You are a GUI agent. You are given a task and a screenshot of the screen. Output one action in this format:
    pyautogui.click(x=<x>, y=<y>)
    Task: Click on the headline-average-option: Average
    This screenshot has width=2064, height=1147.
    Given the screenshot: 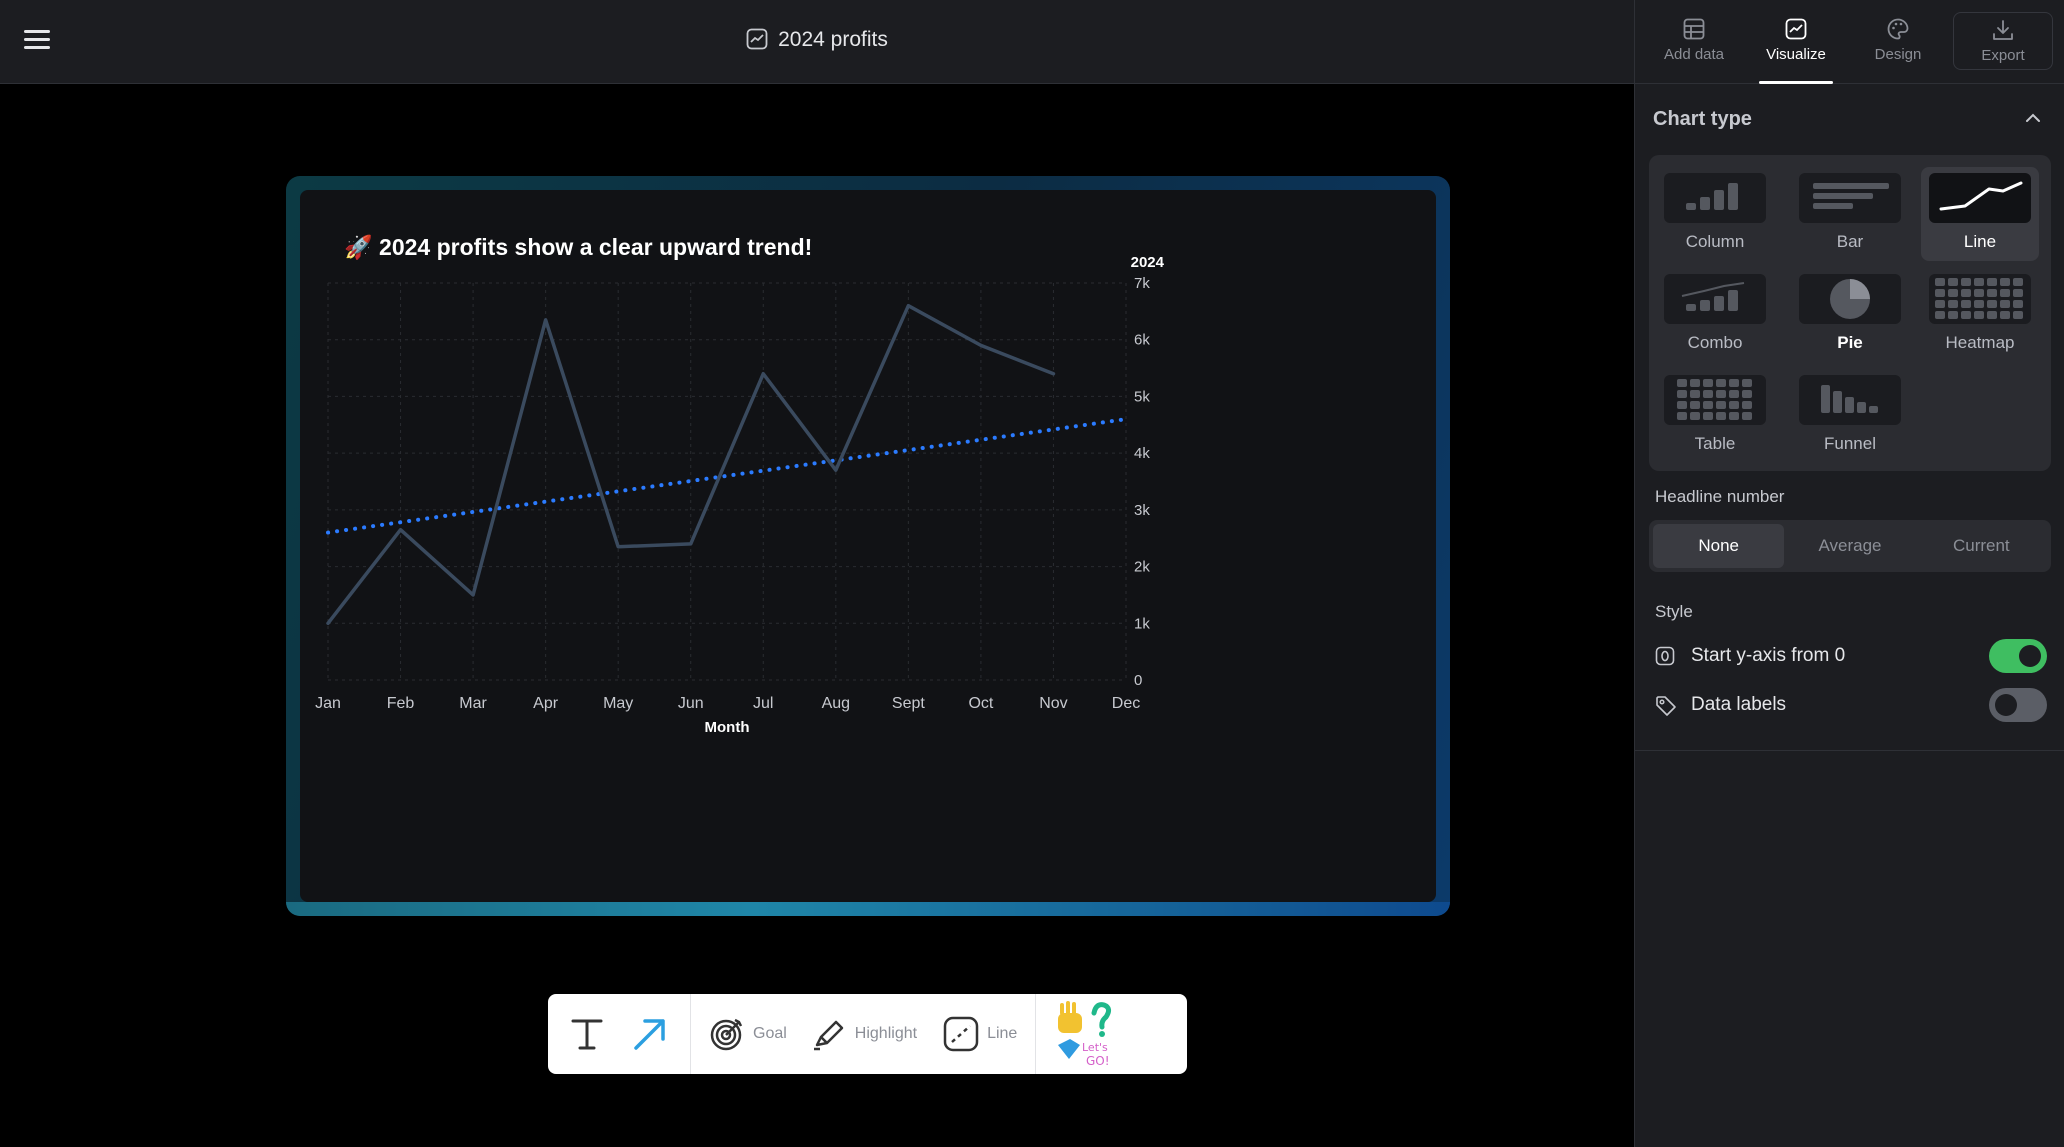 What is the action you would take?
    pyautogui.click(x=1850, y=545)
    